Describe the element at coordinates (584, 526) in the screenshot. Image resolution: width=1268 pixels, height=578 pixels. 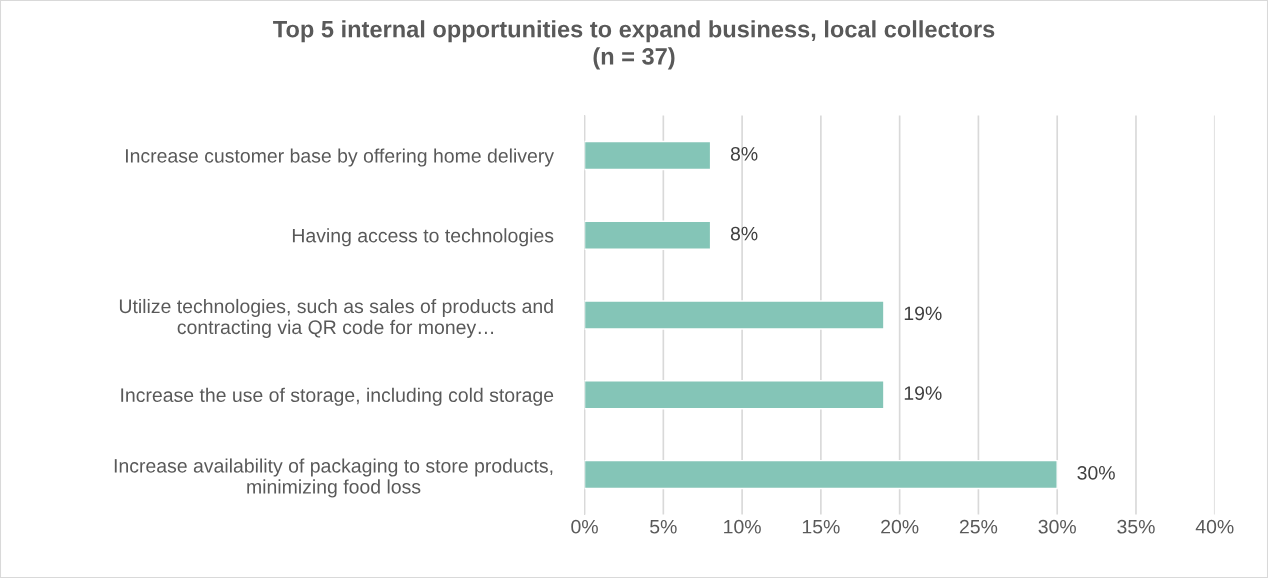
I see `x-tick-label: 0%` at that location.